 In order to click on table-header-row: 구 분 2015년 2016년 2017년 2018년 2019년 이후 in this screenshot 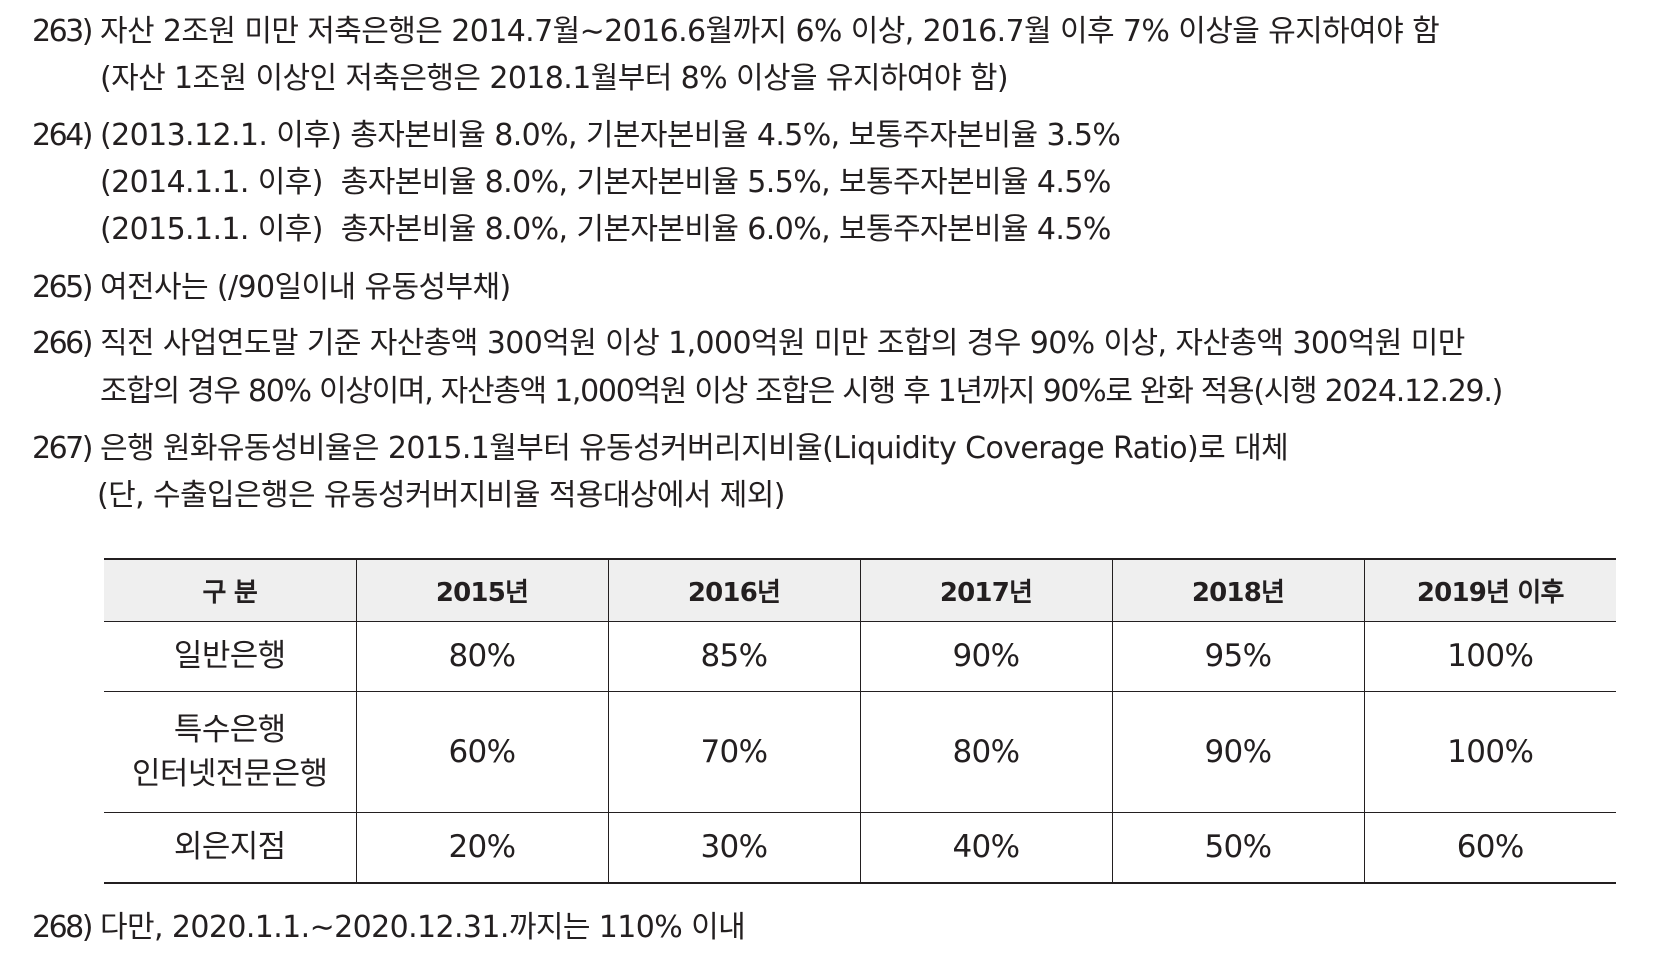, I will do `click(860, 590)`.